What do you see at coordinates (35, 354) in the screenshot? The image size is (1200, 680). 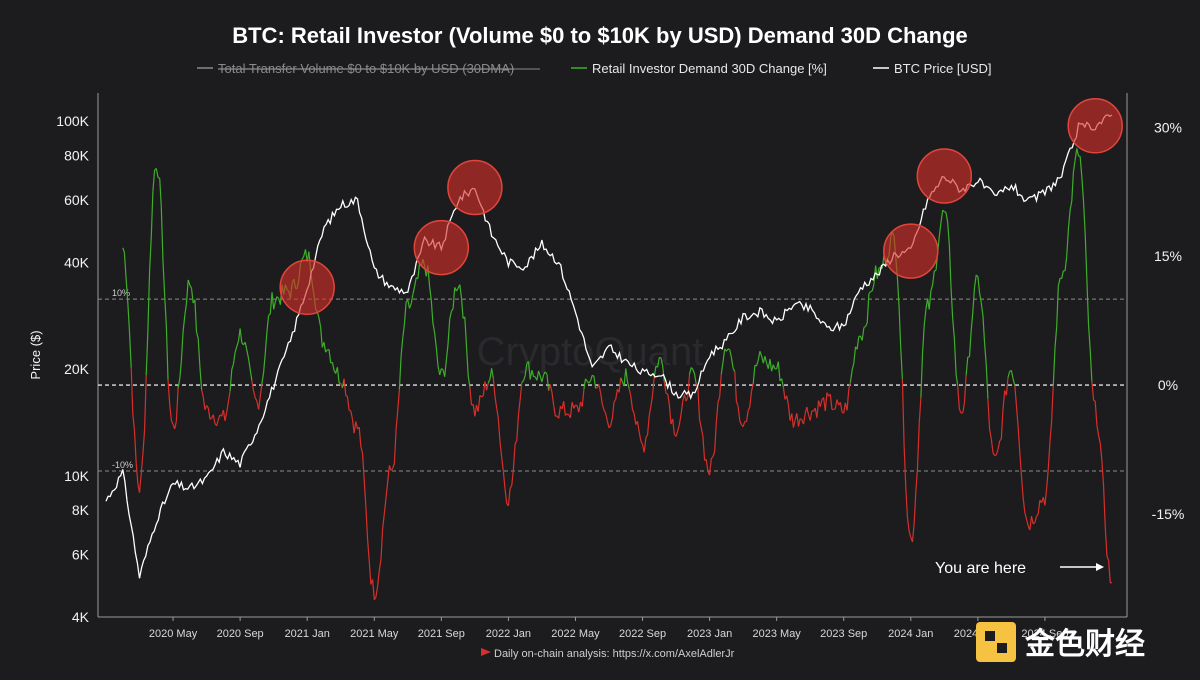 I see `y-axis-label: Price ($)` at bounding box center [35, 354].